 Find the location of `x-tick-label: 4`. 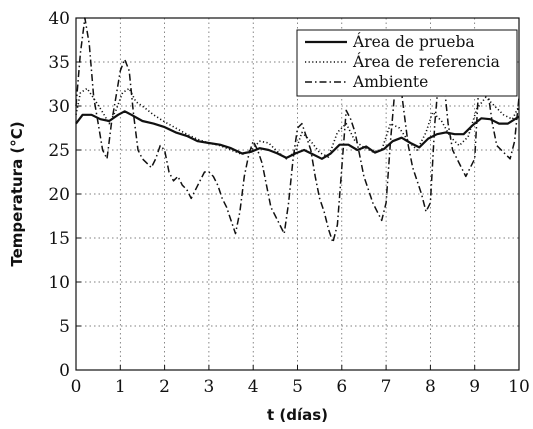

x-tick-label: 4 is located at coordinates (253, 387).